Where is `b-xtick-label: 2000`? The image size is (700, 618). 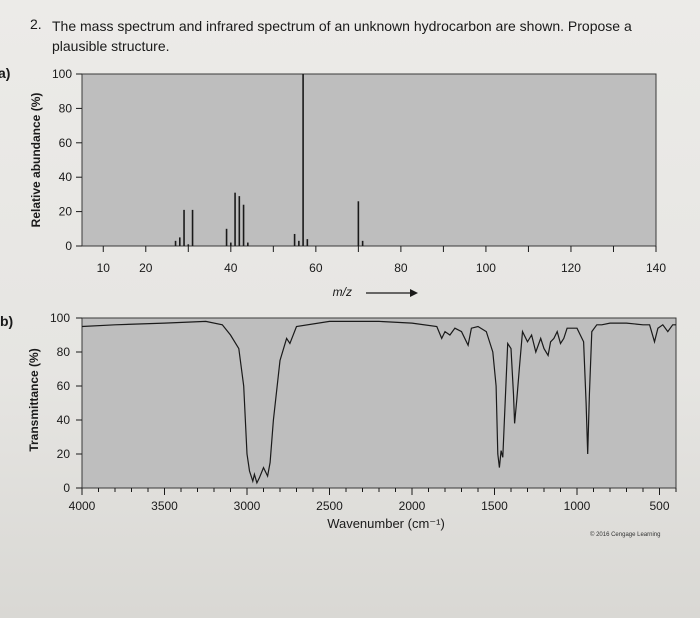 b-xtick-label: 2000 is located at coordinates (412, 506).